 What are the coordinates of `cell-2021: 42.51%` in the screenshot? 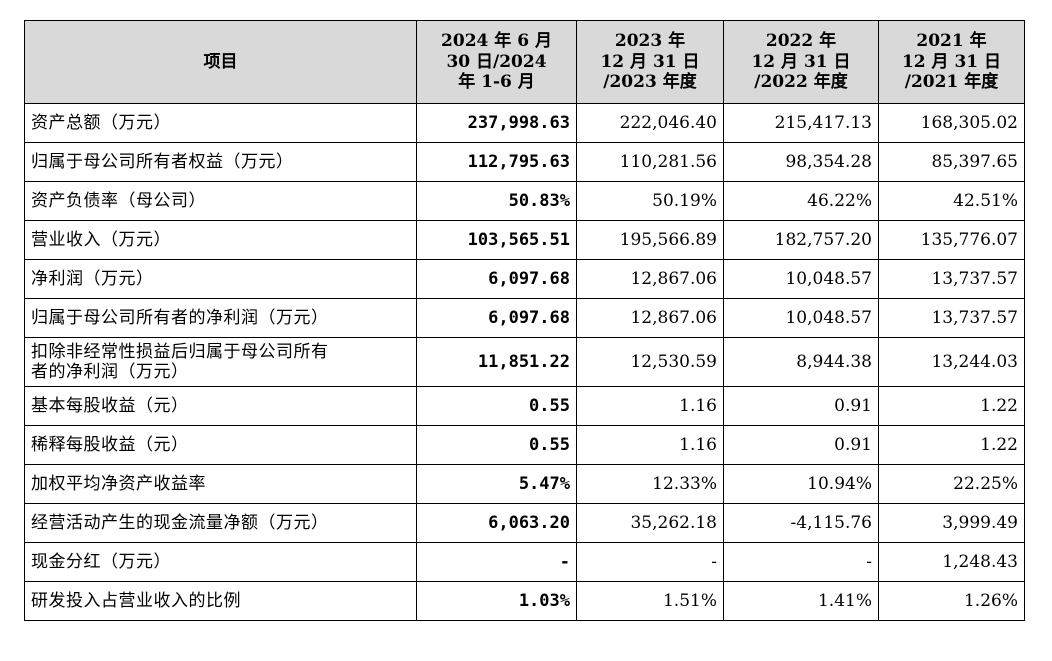 It's located at (951, 201).